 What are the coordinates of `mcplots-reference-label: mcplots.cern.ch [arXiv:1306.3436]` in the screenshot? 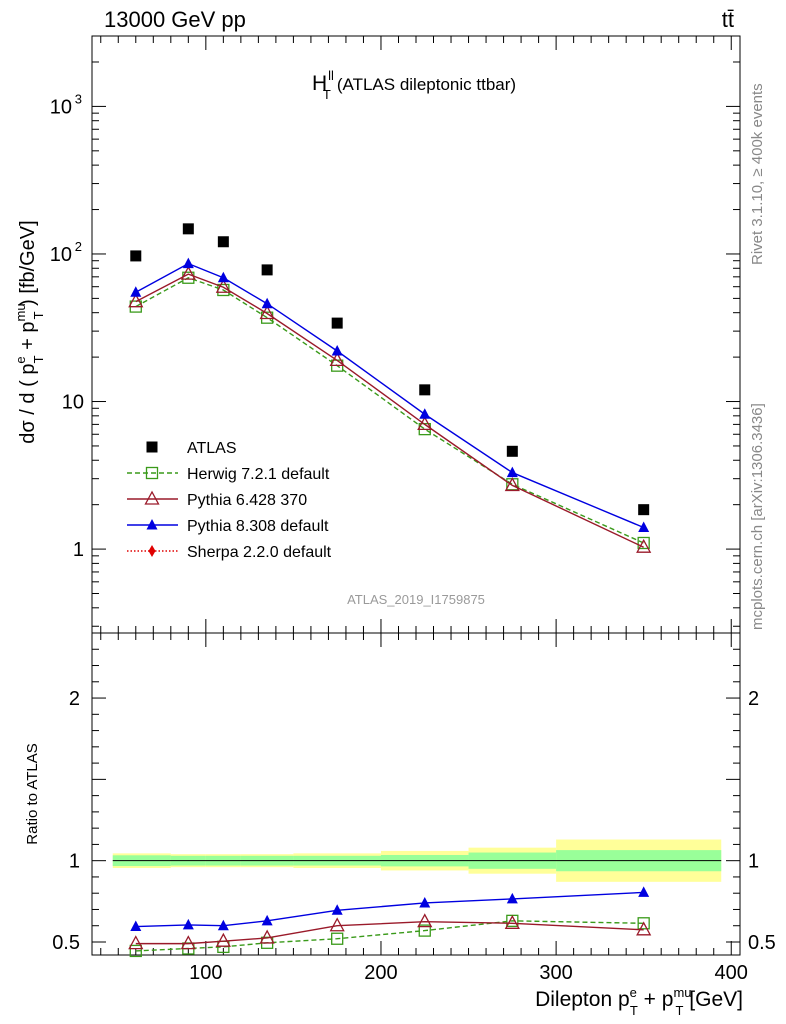 It's located at (757, 516).